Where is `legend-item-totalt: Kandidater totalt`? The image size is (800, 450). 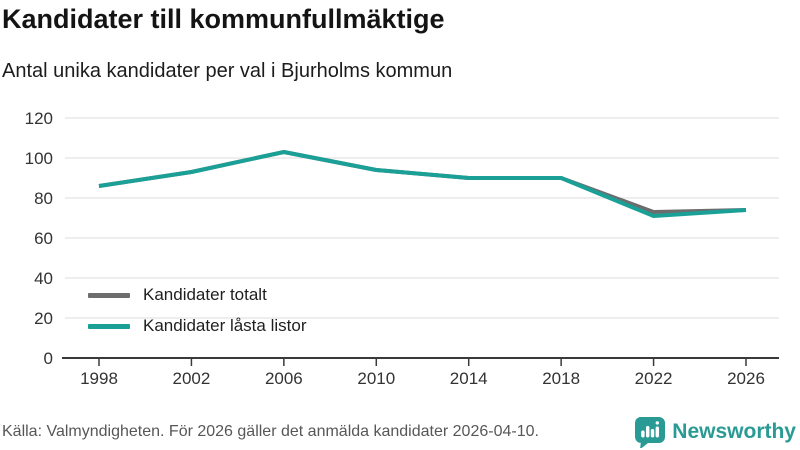
legend-item-totalt: Kandidater totalt is located at coordinates (197, 295).